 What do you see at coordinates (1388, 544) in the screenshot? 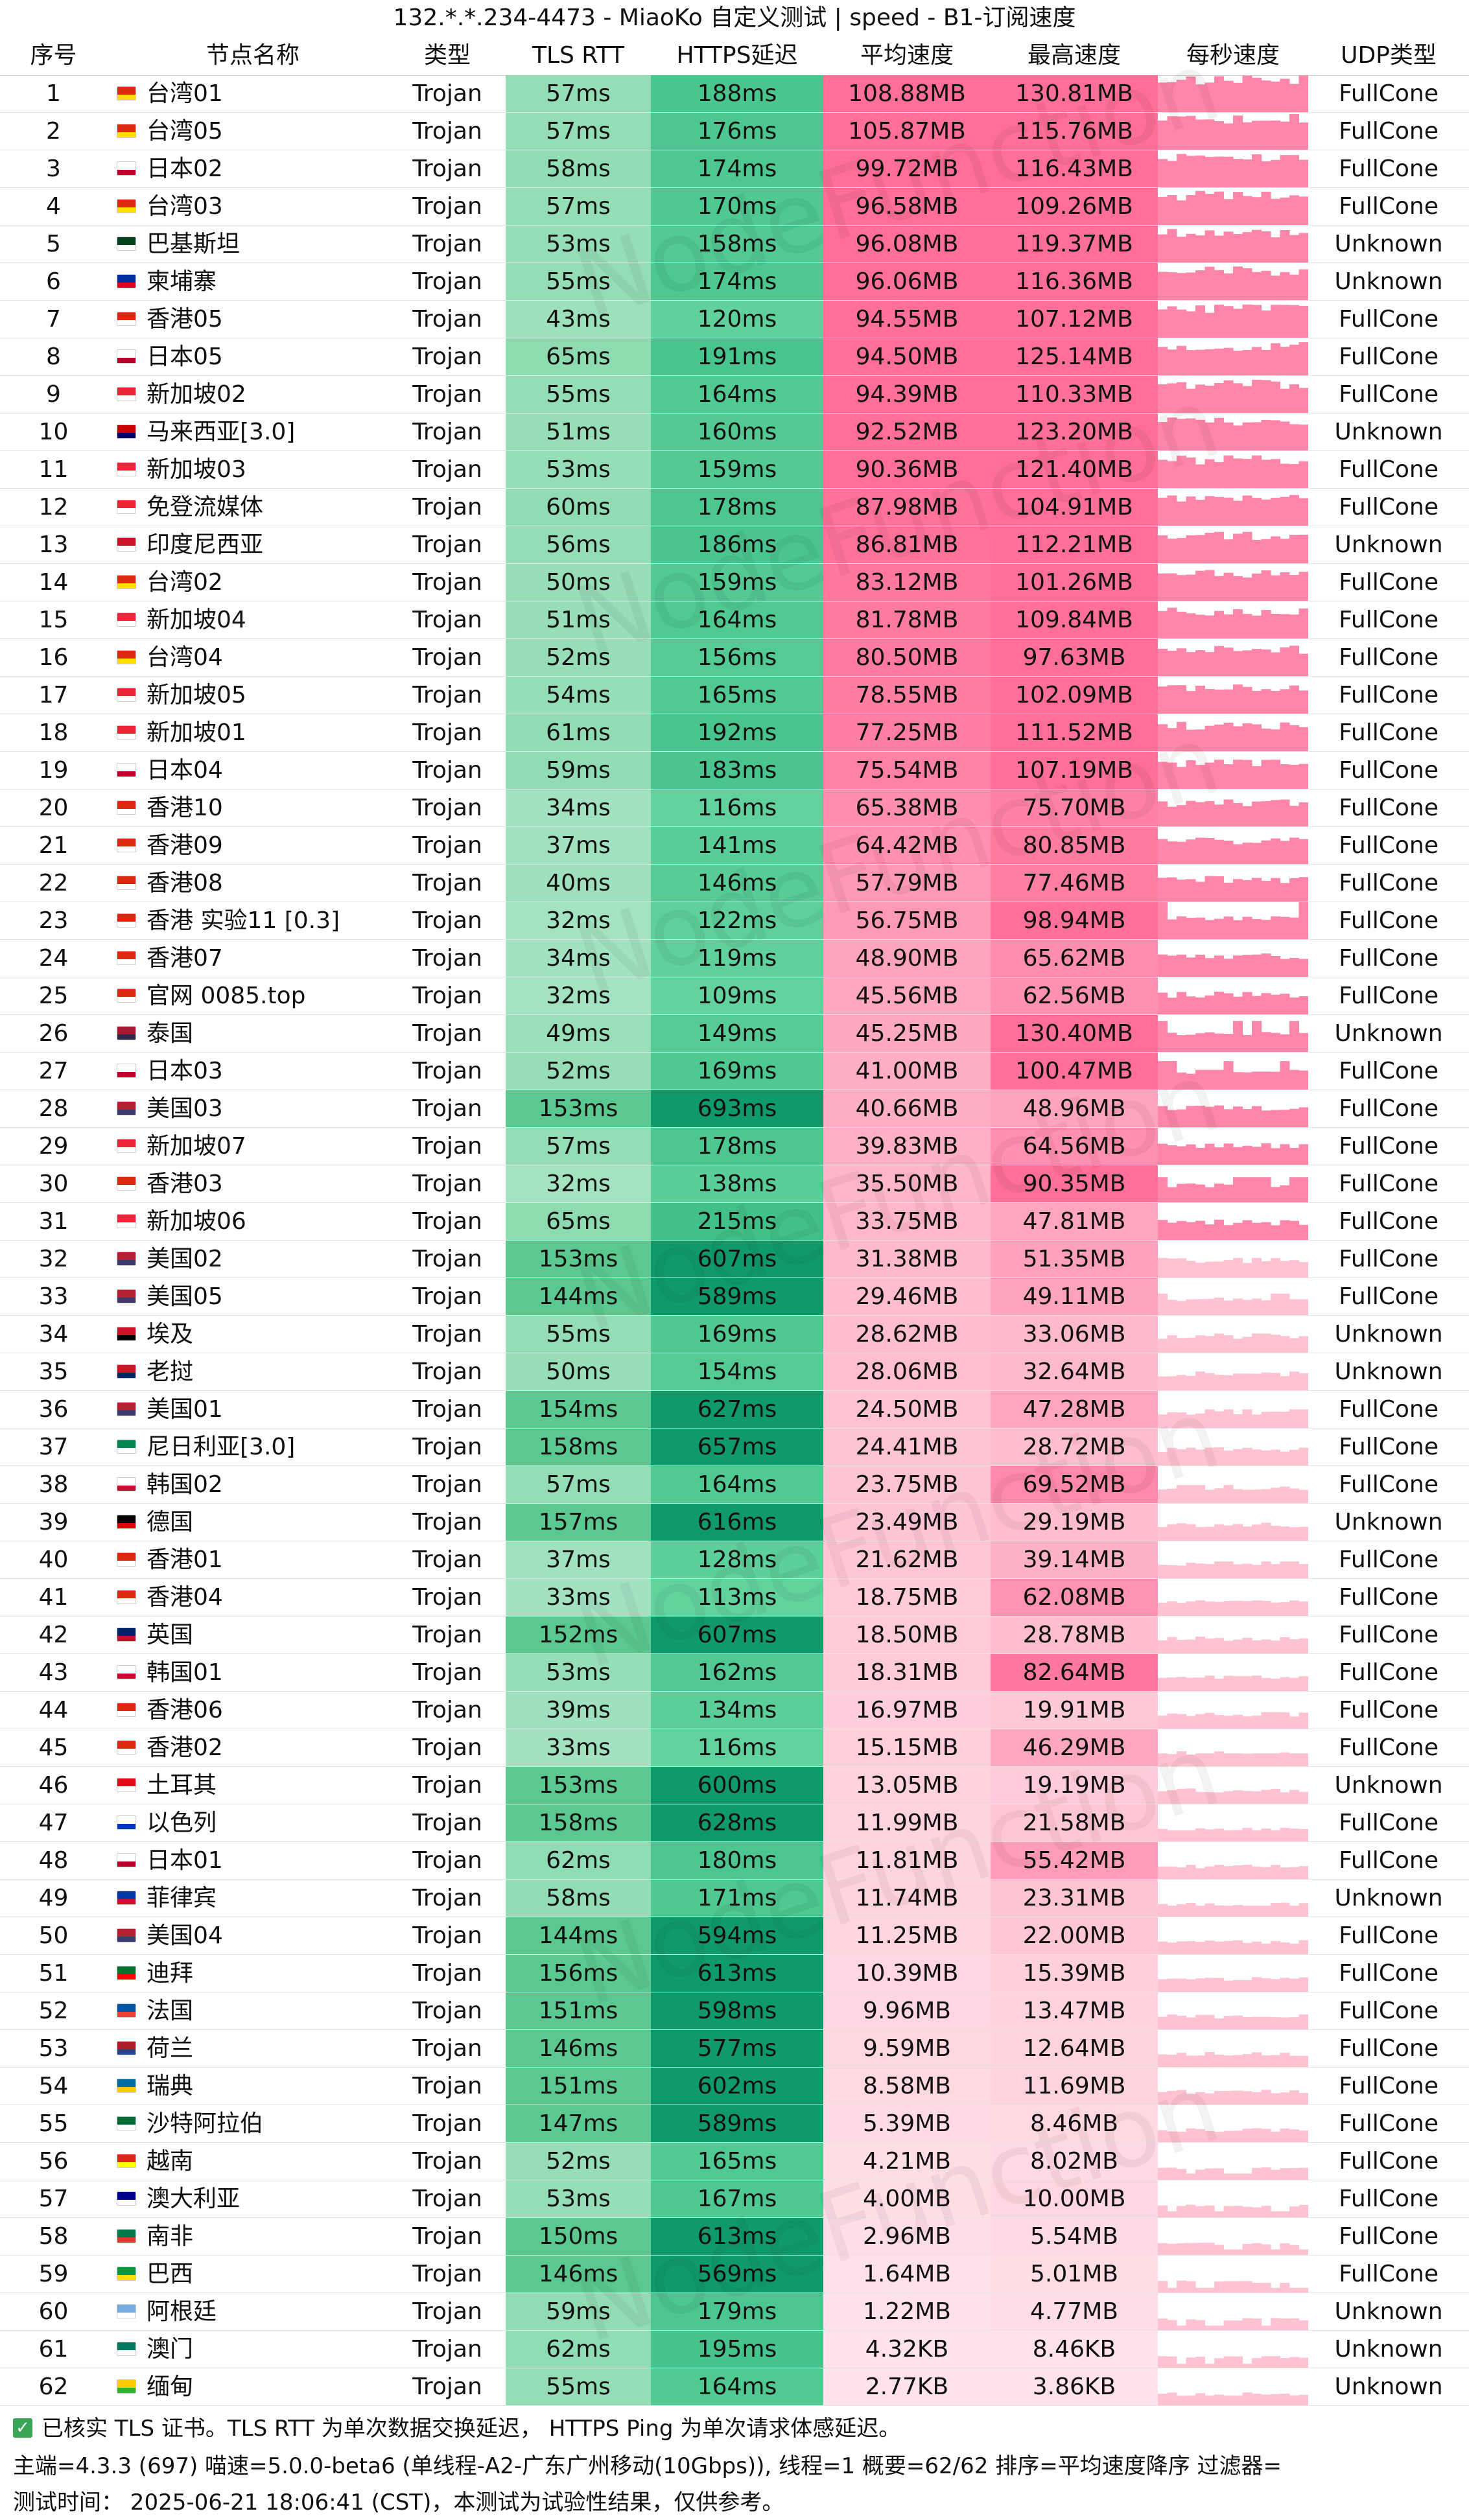
I see `udp-type-cell: Unknown` at bounding box center [1388, 544].